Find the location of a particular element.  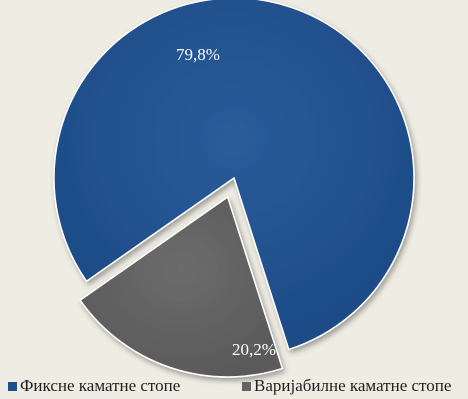

legend-item-variable: Варијабилне каматне стопе is located at coordinates (346, 386).